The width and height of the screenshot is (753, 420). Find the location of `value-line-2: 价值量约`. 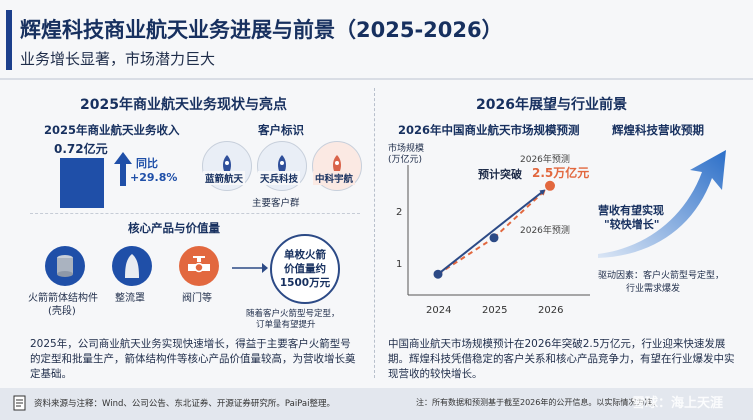

value-line-2: 价值量约 is located at coordinates (305, 269).